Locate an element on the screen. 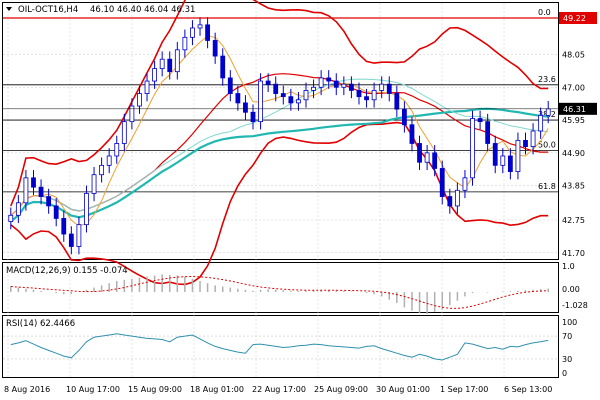 This screenshot has width=600, height=400. date-tick: 15 Aug 09:00 is located at coordinates (155, 389).